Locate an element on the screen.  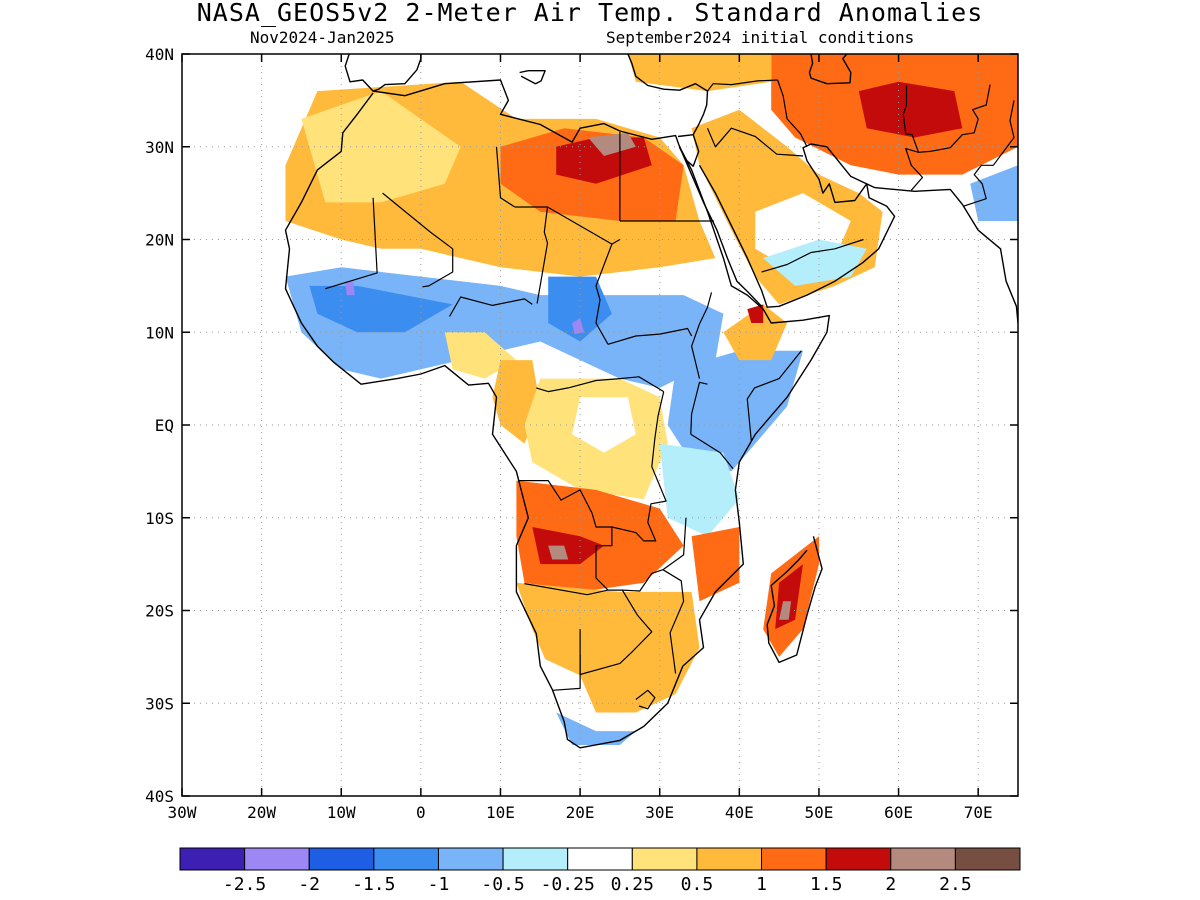
colorbar-label: 1 is located at coordinates (761, 884).